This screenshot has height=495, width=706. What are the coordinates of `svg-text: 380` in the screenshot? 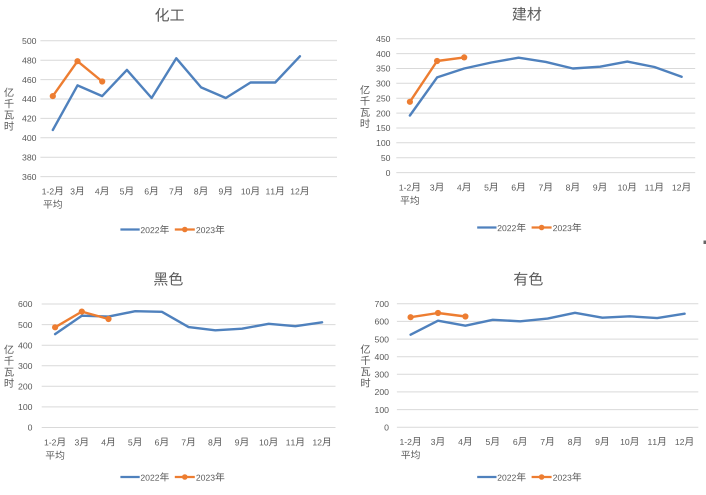 It's located at (29, 157).